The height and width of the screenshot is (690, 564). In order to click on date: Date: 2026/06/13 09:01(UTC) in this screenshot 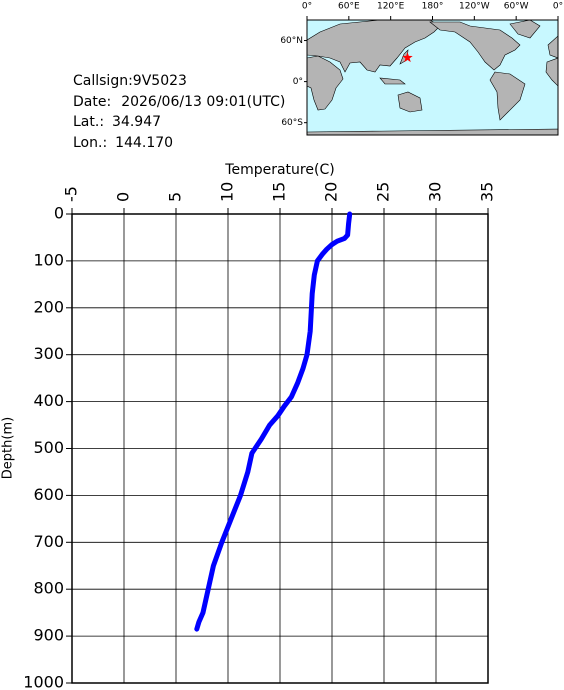, I will do `click(179, 102)`.